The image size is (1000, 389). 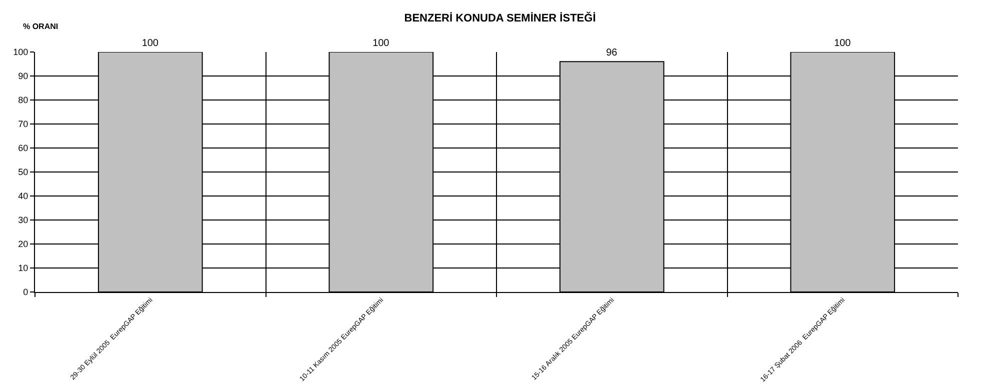 I want to click on y-tick-label: 50, so click(x=23, y=172).